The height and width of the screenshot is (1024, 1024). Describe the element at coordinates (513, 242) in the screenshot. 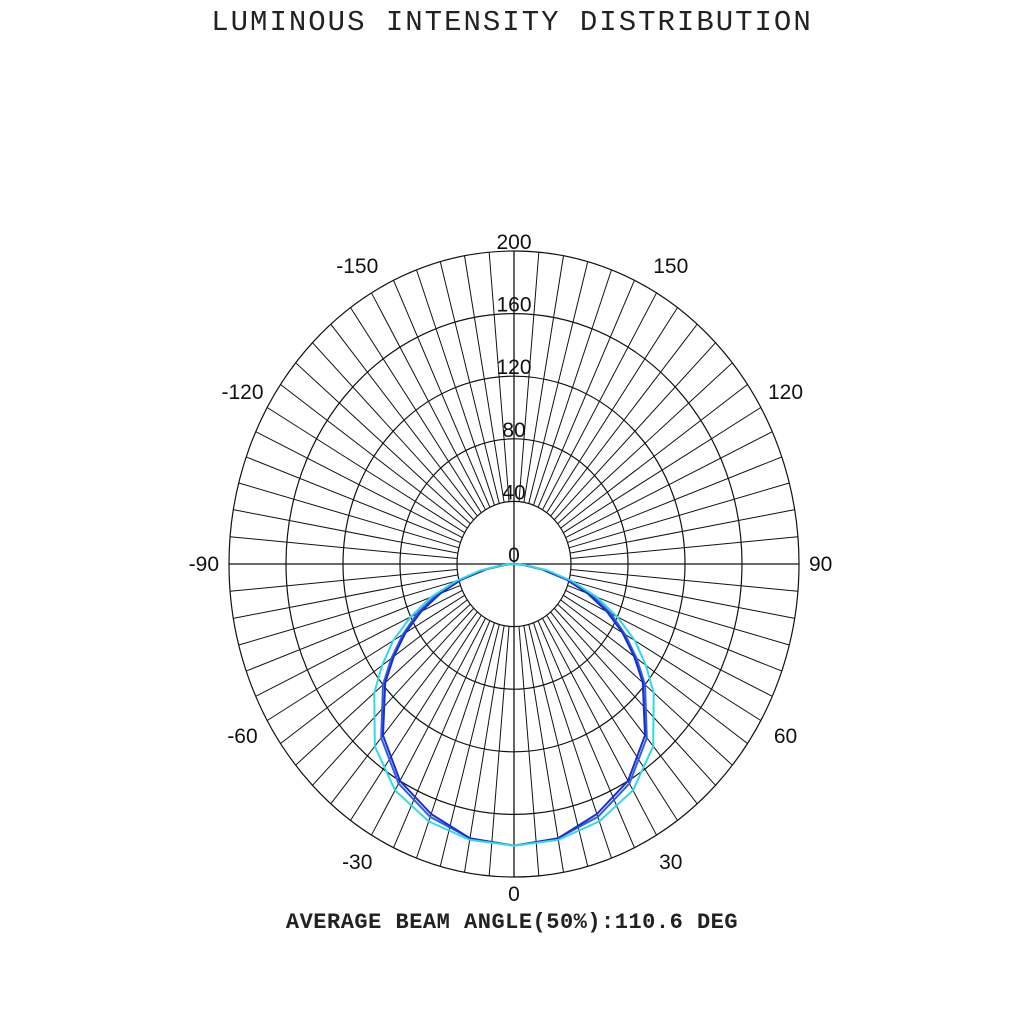

I see `radial-tick-label: 200` at that location.